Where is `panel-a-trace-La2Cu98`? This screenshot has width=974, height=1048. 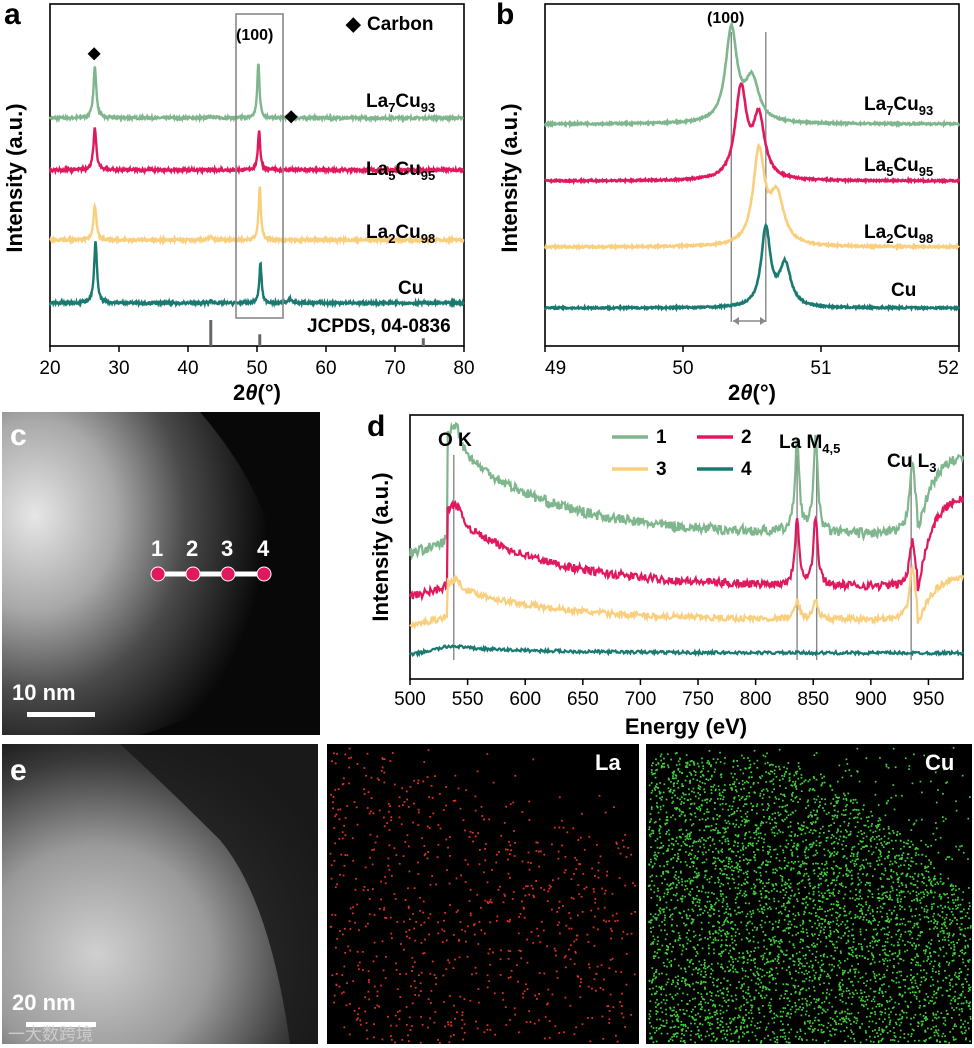 panel-a-trace-La2Cu98 is located at coordinates (257, 216).